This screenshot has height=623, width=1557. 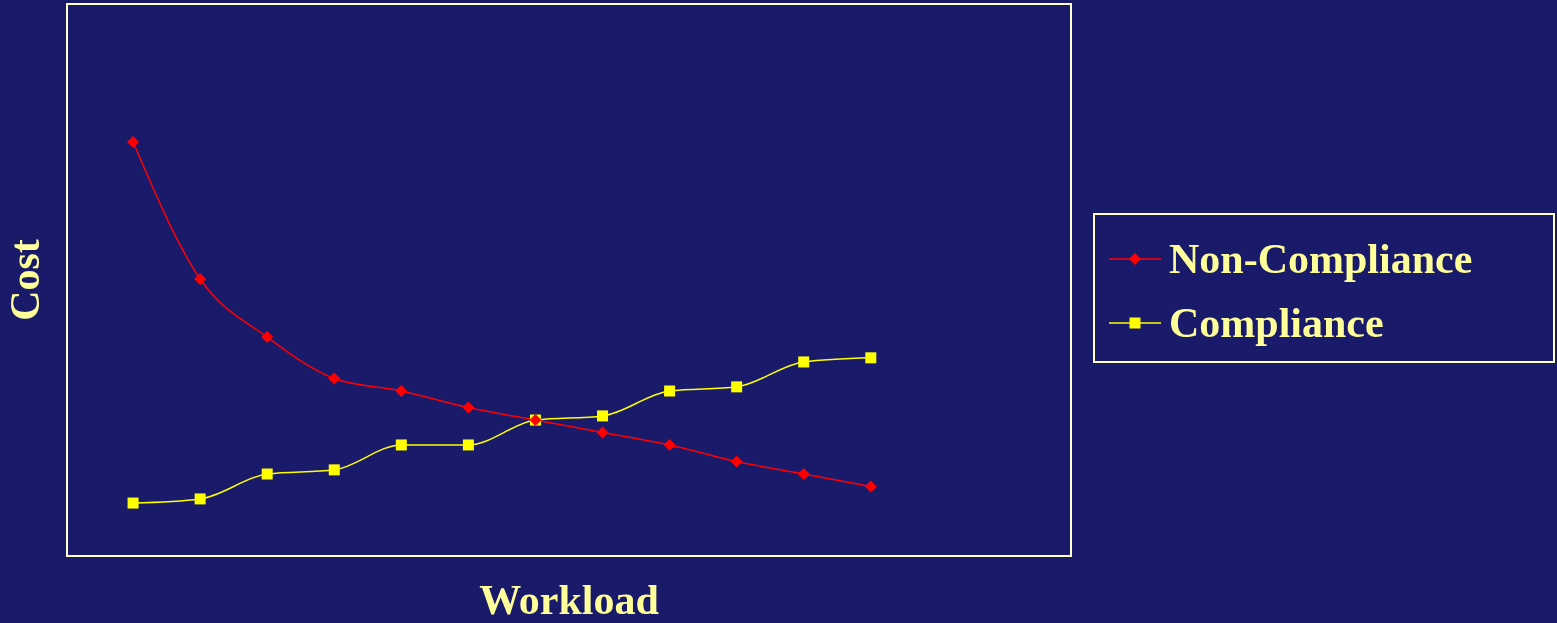 What do you see at coordinates (1276, 323) in the screenshot?
I see `legend-label: Compliance` at bounding box center [1276, 323].